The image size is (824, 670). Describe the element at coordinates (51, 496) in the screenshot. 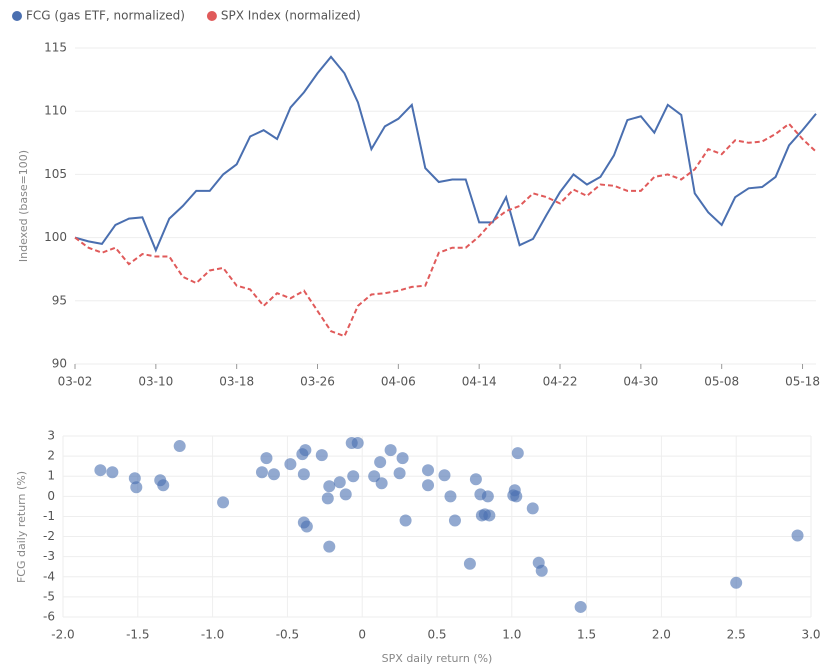

I see `y-tick-label: 0` at that location.